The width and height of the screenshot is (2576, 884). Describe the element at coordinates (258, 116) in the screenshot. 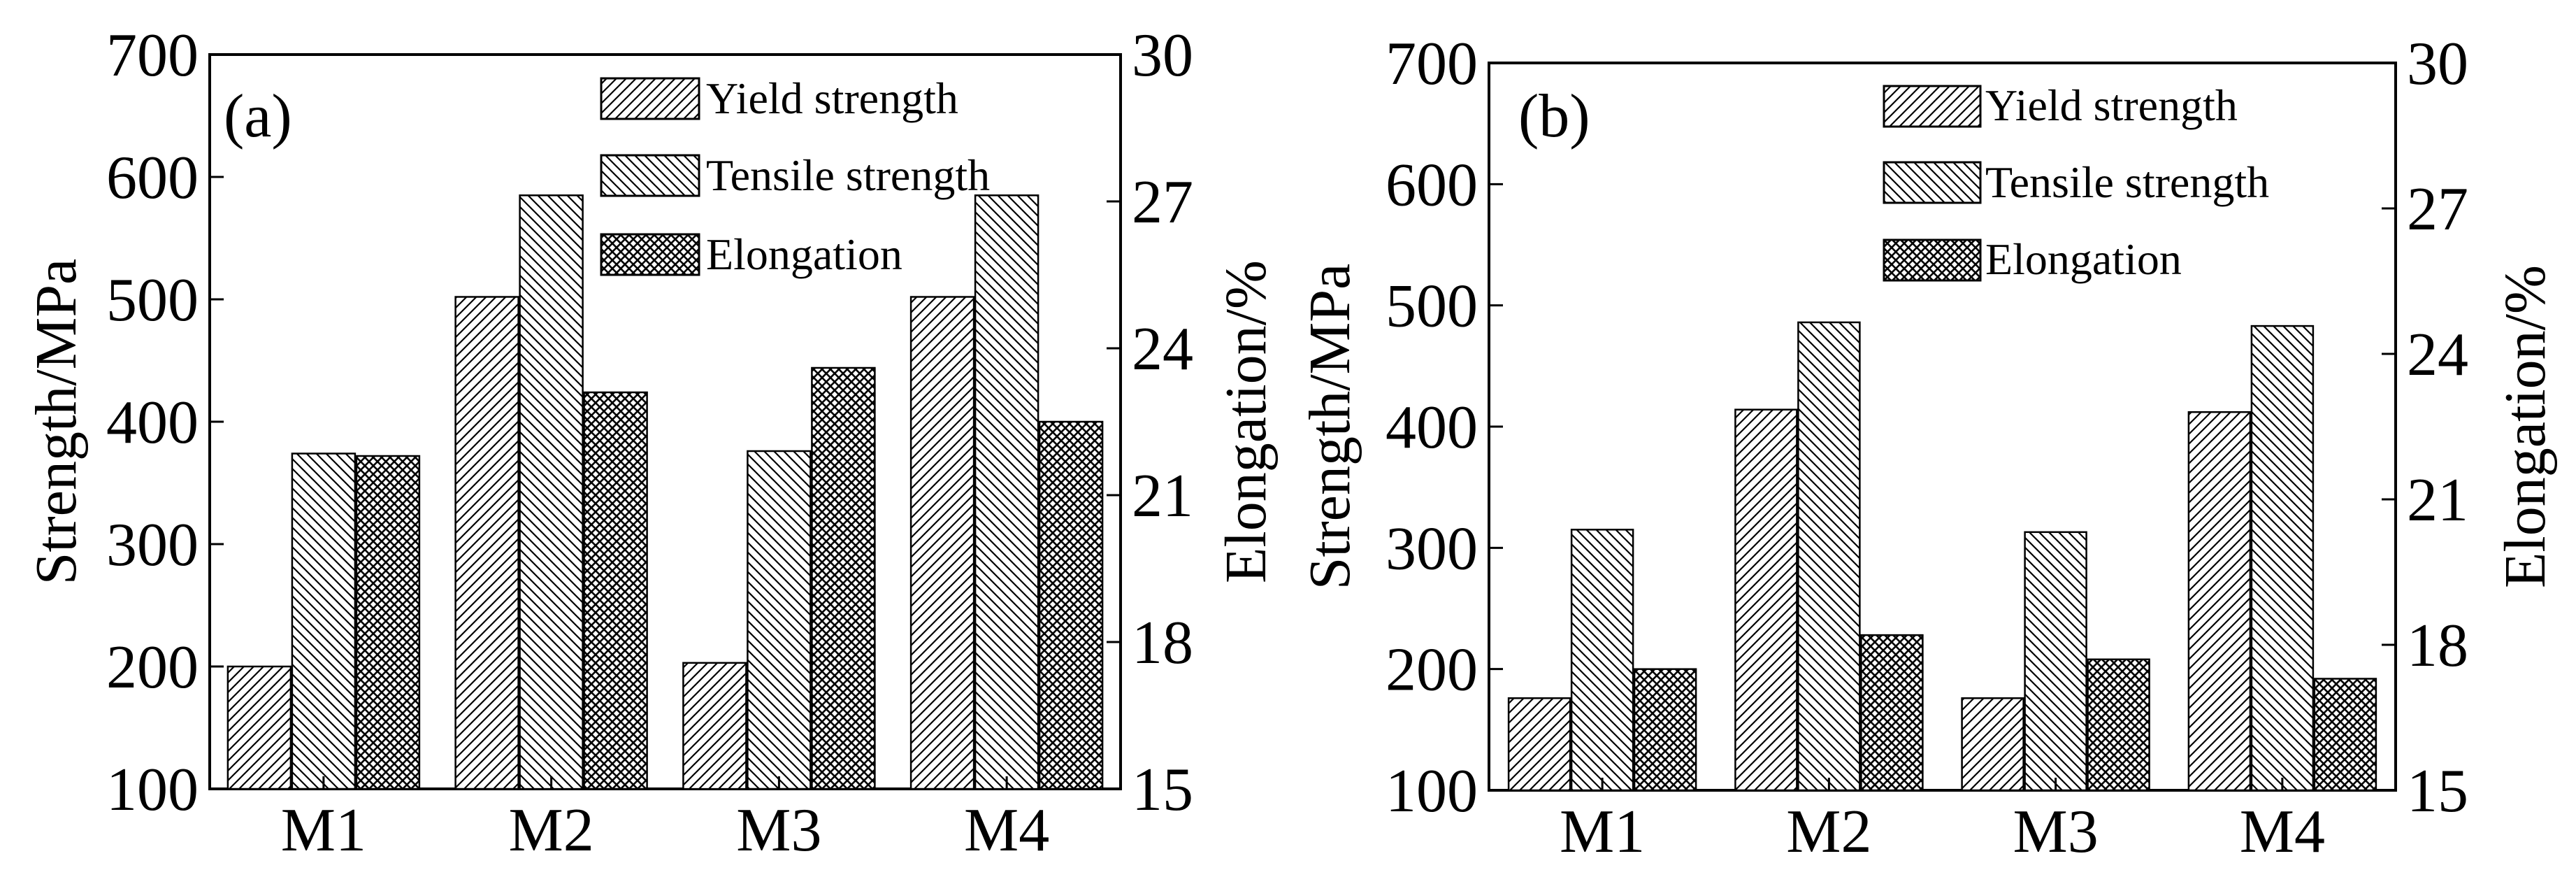

I see `panel-label: (a)` at that location.